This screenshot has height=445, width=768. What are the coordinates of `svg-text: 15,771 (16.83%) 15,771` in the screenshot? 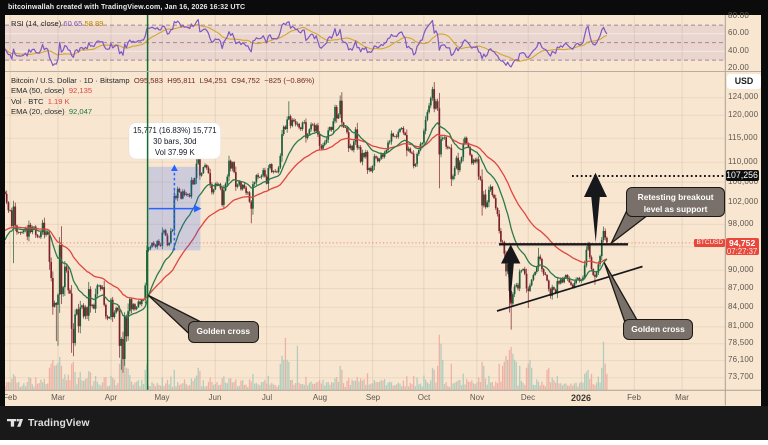 It's located at (175, 130).